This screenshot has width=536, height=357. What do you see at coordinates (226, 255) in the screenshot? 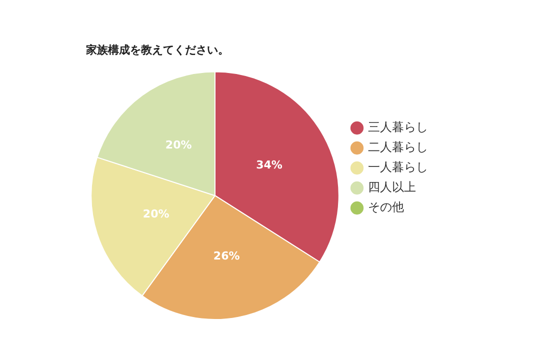
I see `data-label: 26%` at bounding box center [226, 255].